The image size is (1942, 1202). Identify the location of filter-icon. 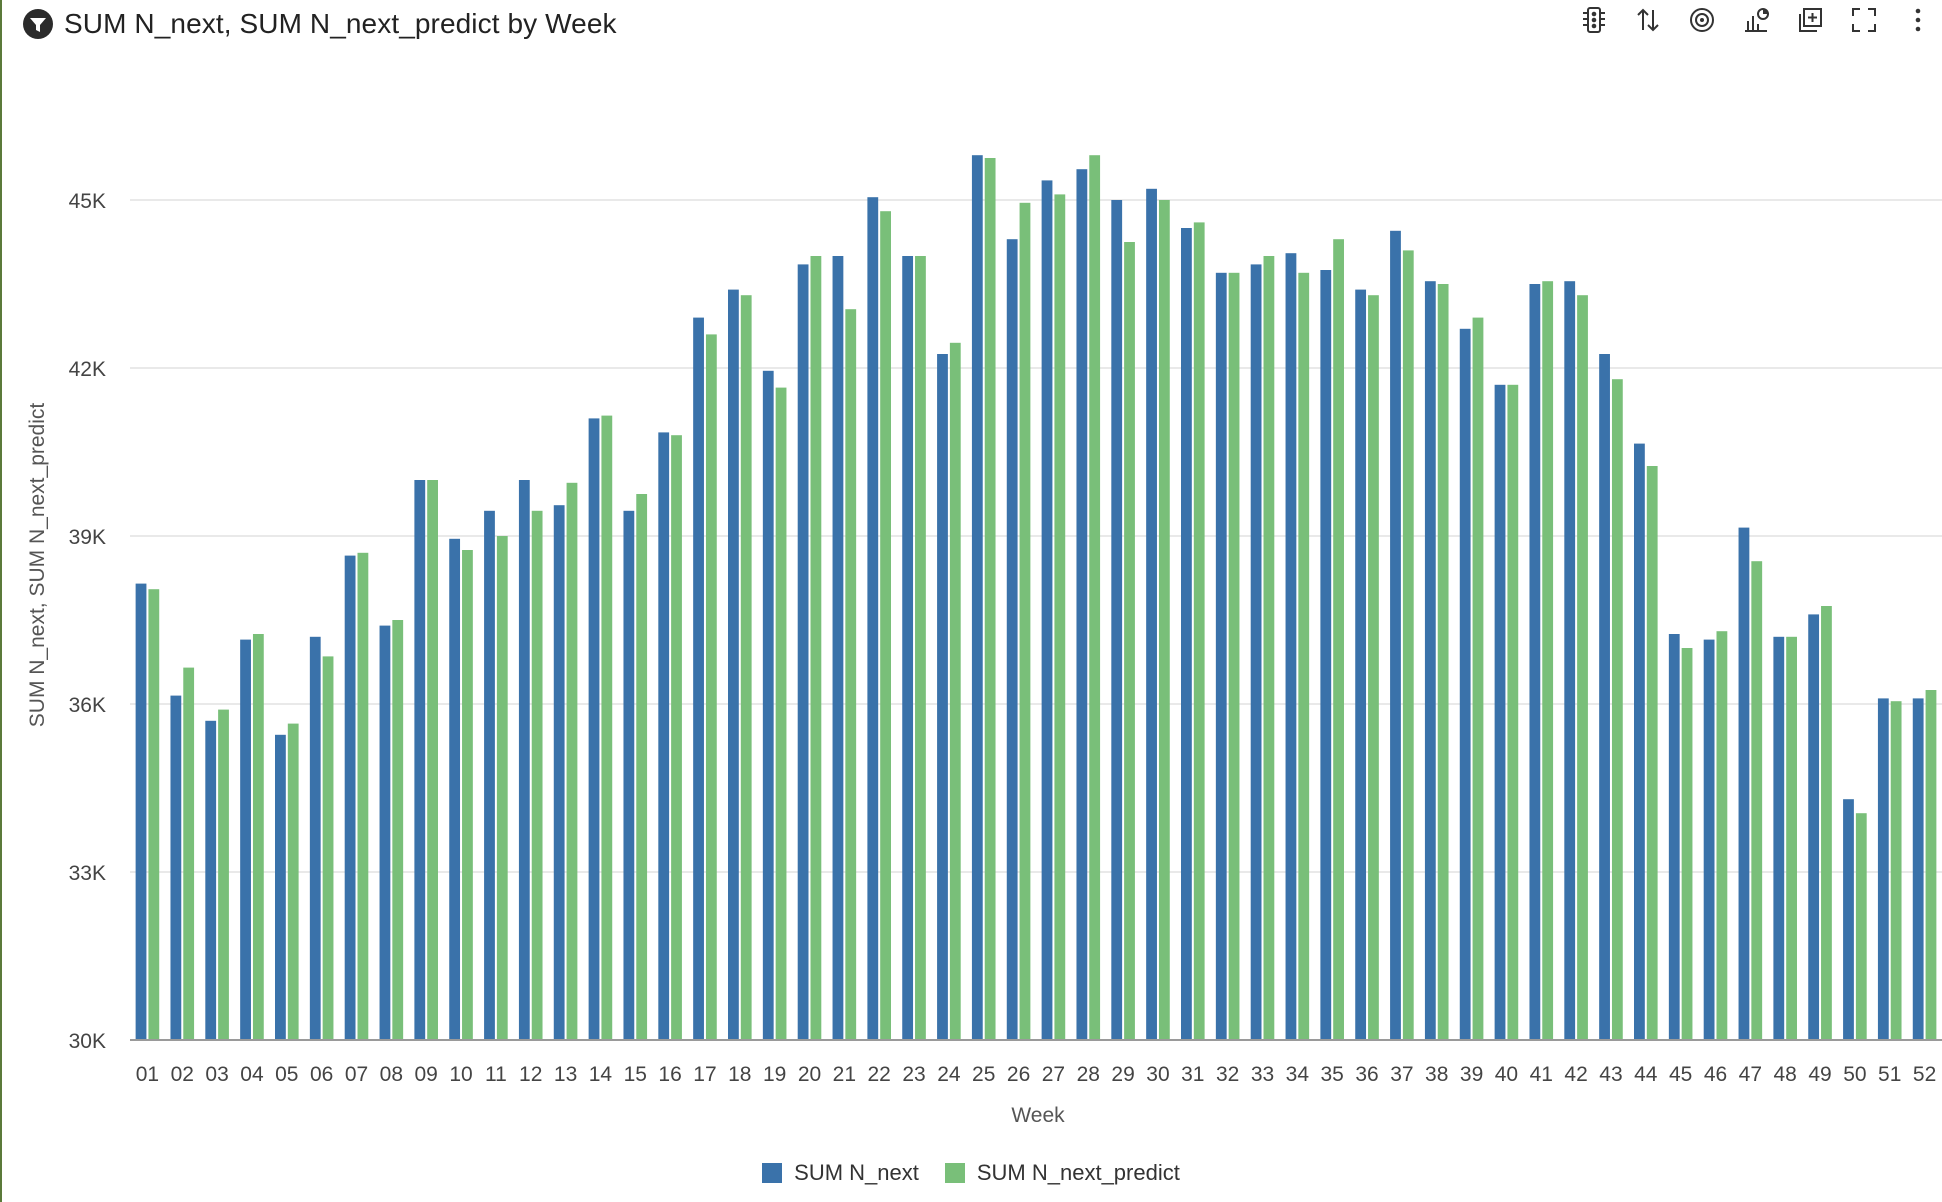
(38, 24).